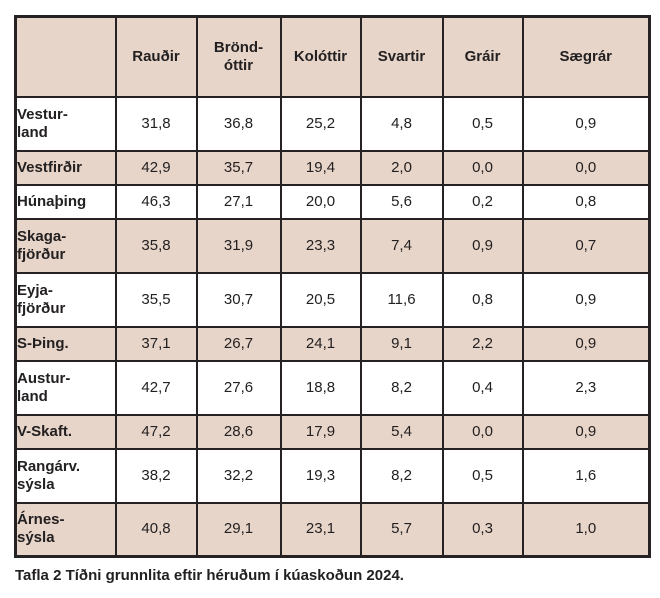  I want to click on data-cell: 2,2, so click(482, 343).